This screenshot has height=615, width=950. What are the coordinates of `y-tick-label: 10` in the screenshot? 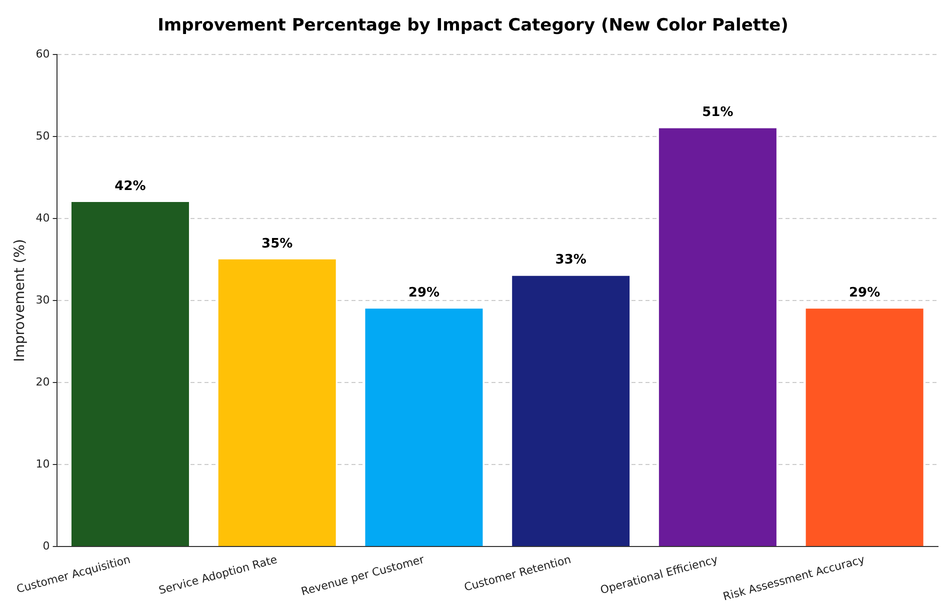 It's located at (43, 463).